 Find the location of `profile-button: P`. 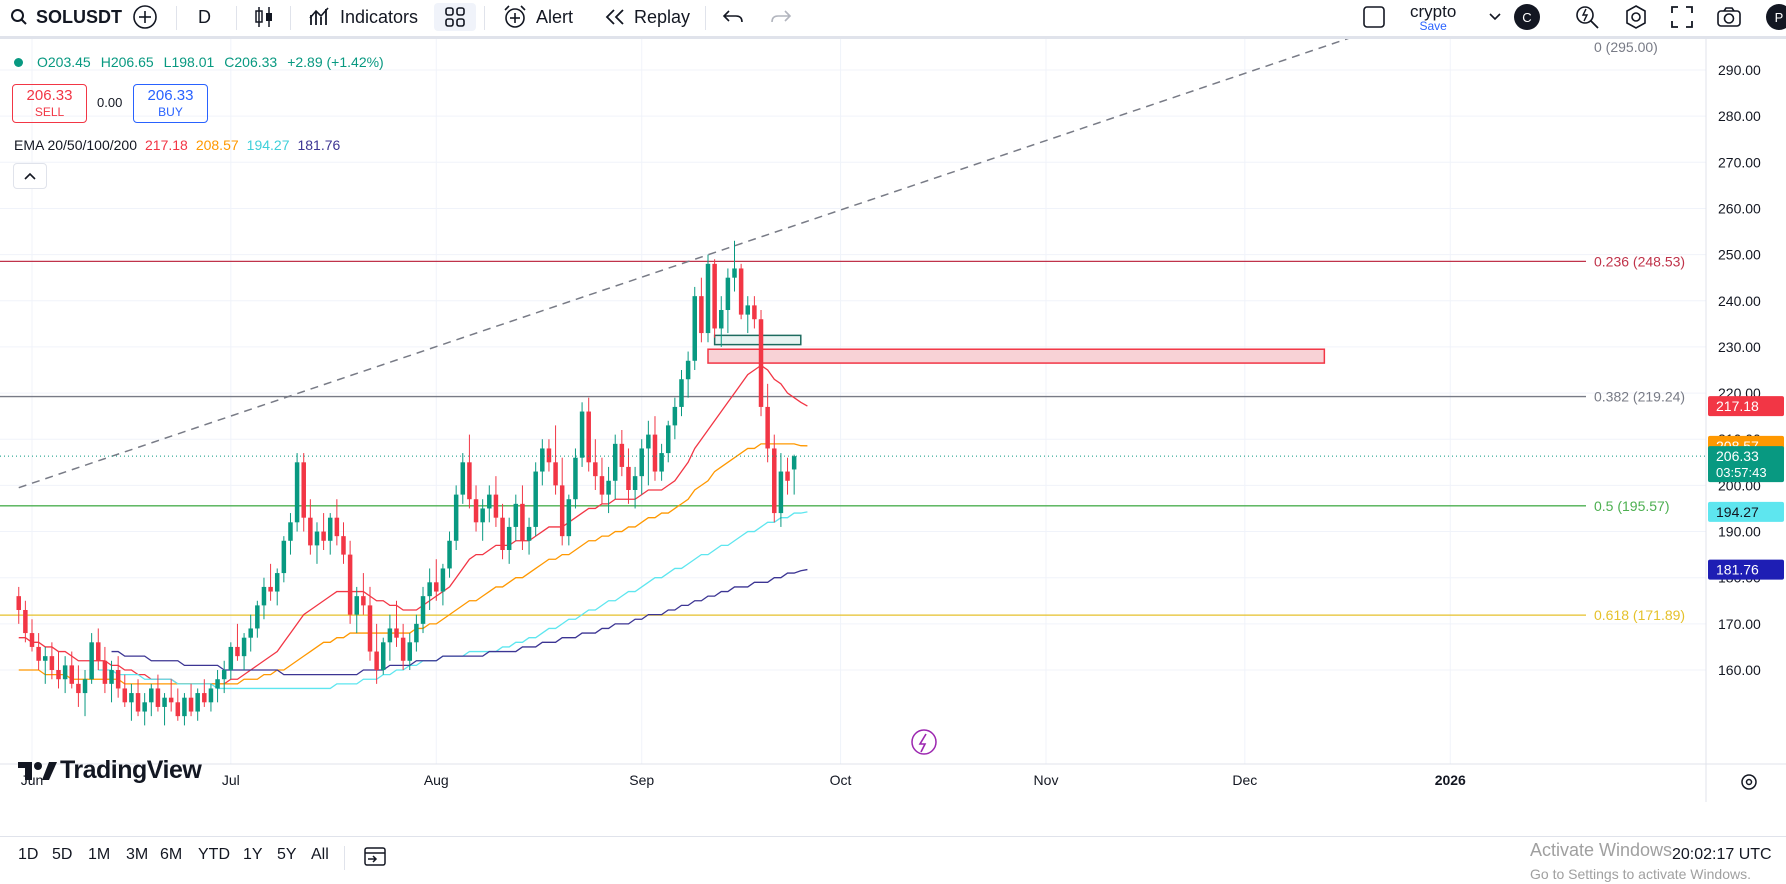

profile-button: P is located at coordinates (1776, 17).